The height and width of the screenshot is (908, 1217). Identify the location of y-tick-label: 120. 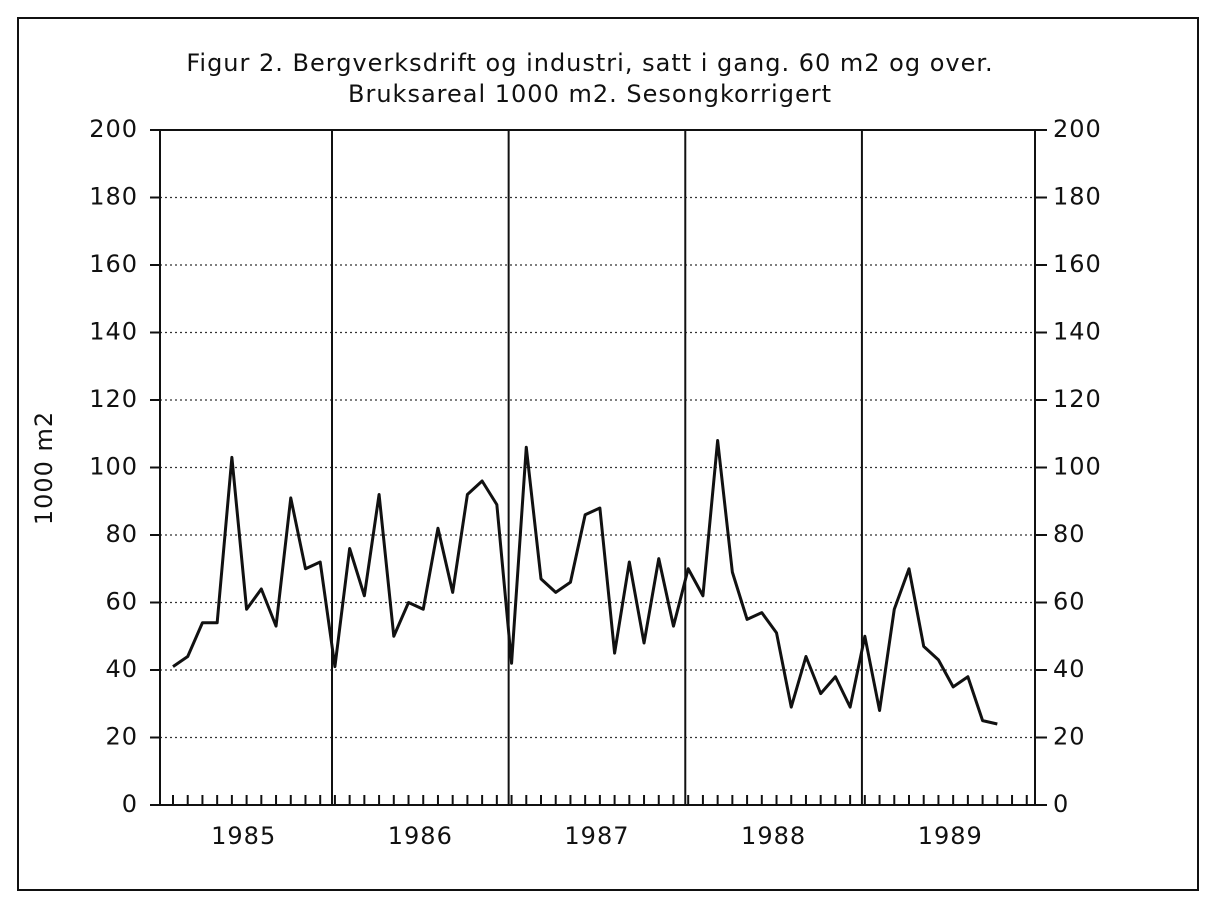
(113, 399).